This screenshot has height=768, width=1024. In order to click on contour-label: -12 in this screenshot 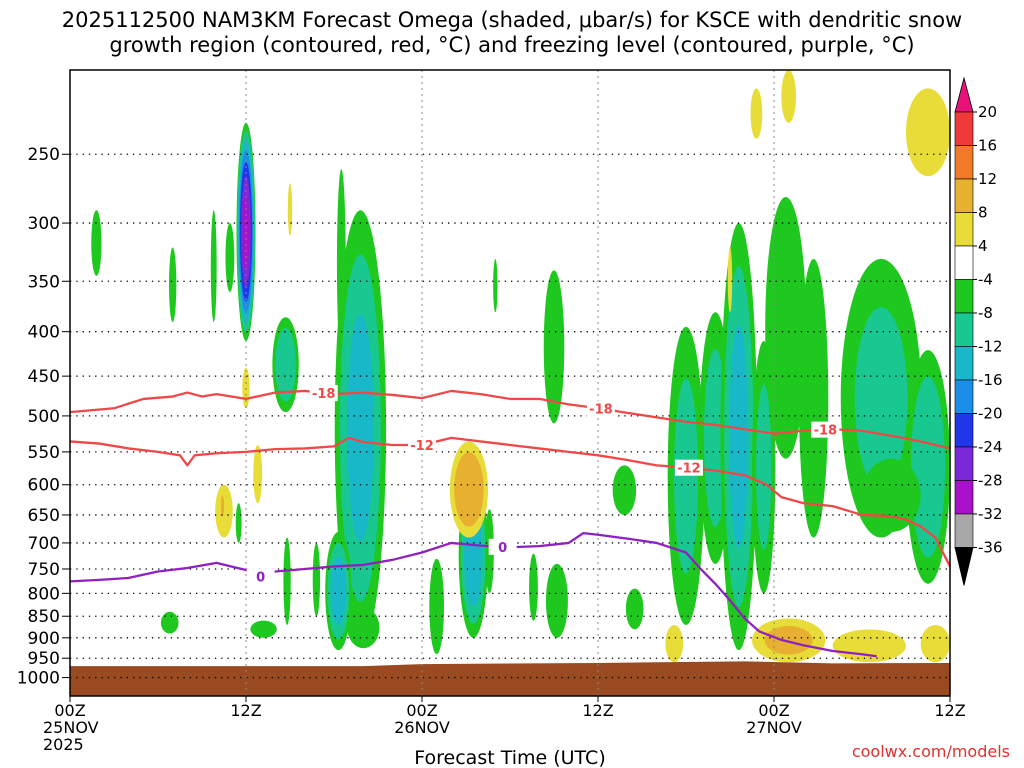, I will do `click(689, 469)`.